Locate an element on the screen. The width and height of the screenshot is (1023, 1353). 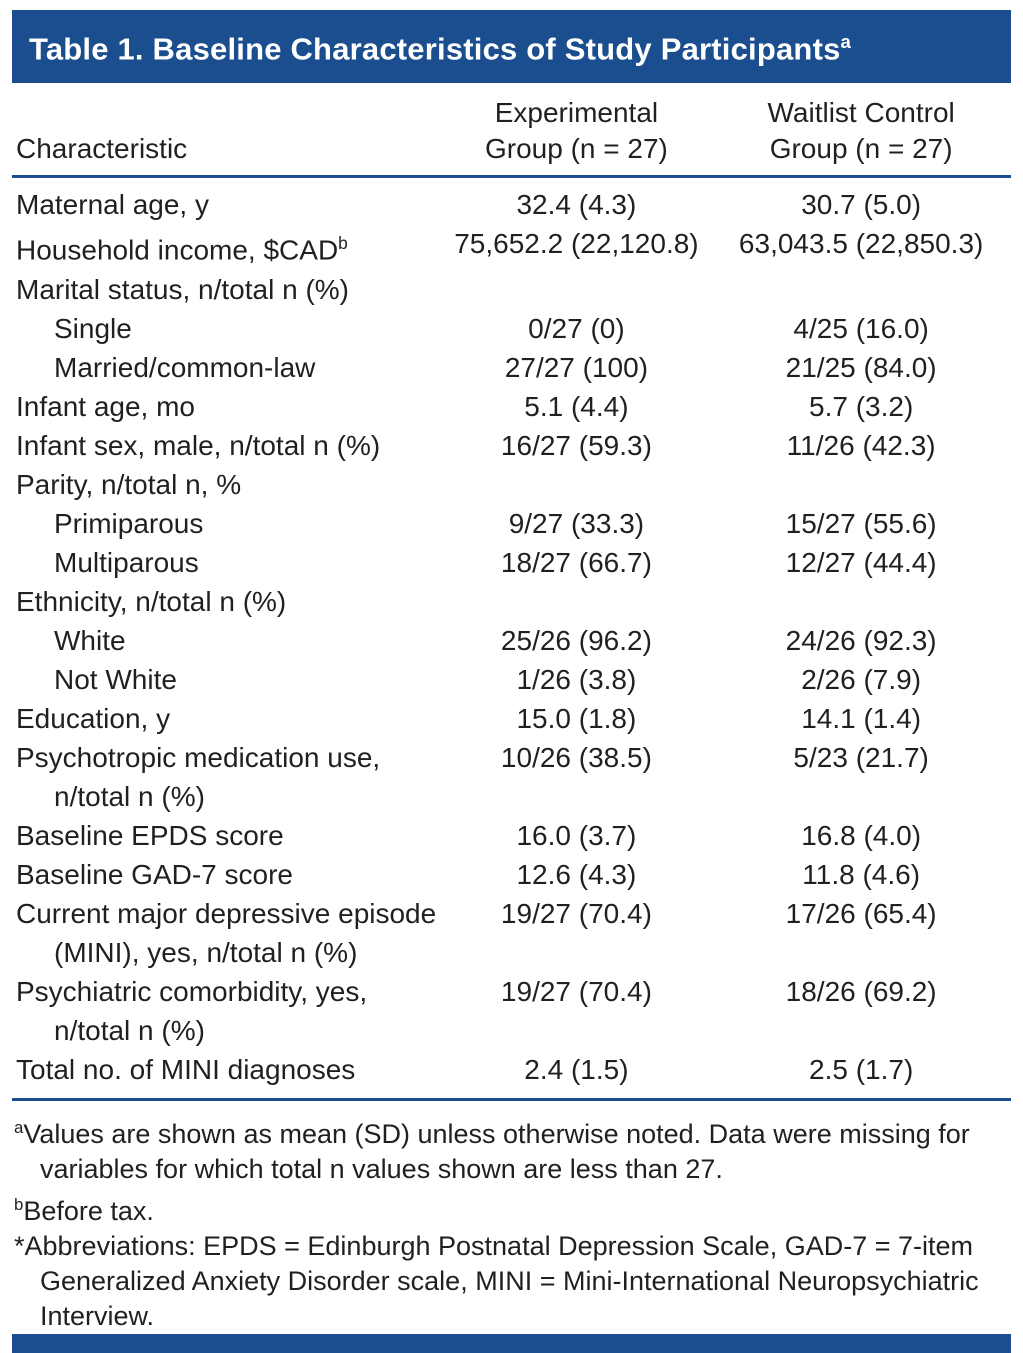
waitlist-control-value: 30.7 (5.0) is located at coordinates (861, 205).